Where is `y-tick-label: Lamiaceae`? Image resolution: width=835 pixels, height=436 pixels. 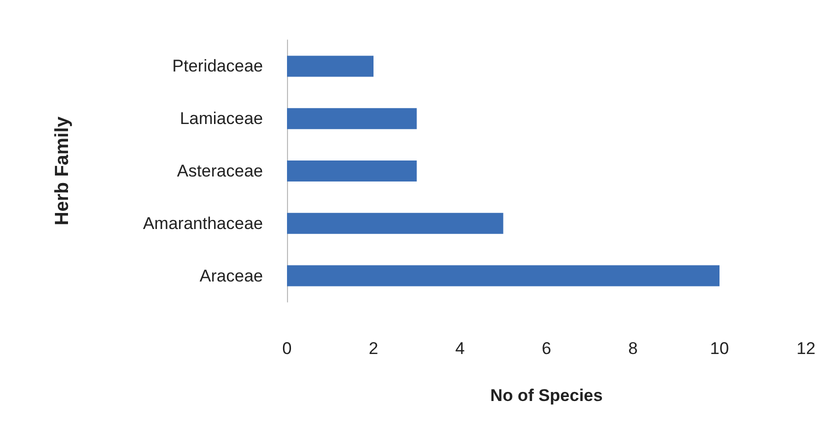 y-tick-label: Lamiaceae is located at coordinates (221, 118).